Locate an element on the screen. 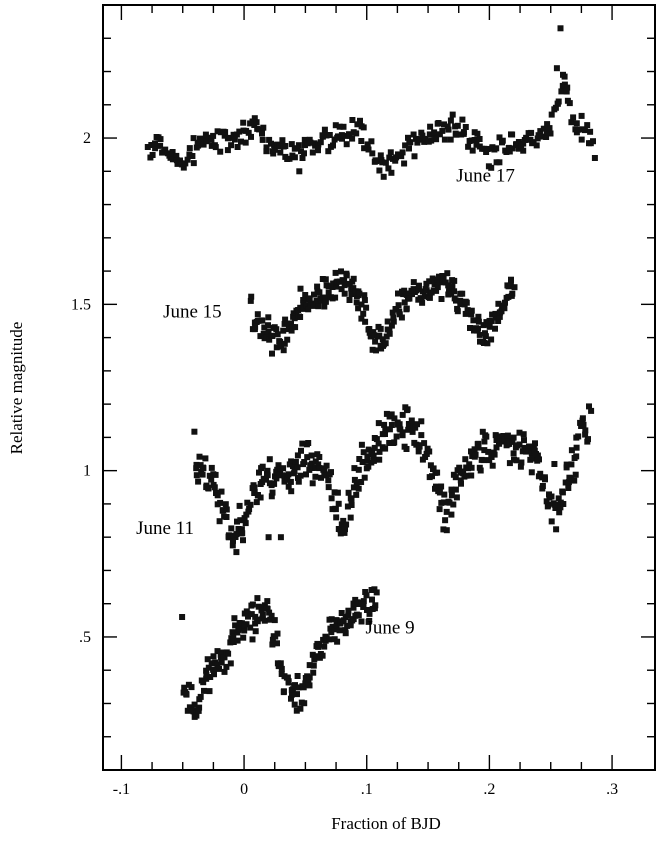 The height and width of the screenshot is (842, 670). x-axis-title: Fraction of BJD is located at coordinates (386, 823).